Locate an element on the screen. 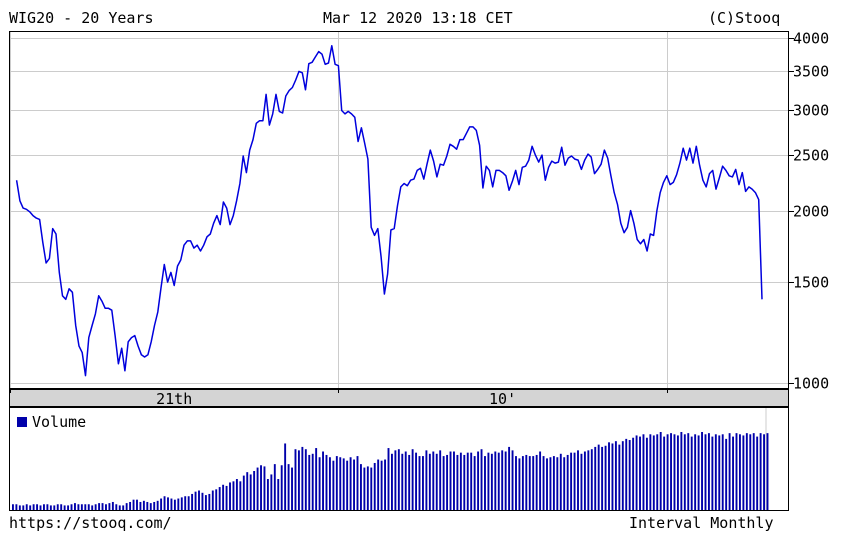  chart-datetime: Mar 12 2020 13:18 CET is located at coordinates (418, 18).